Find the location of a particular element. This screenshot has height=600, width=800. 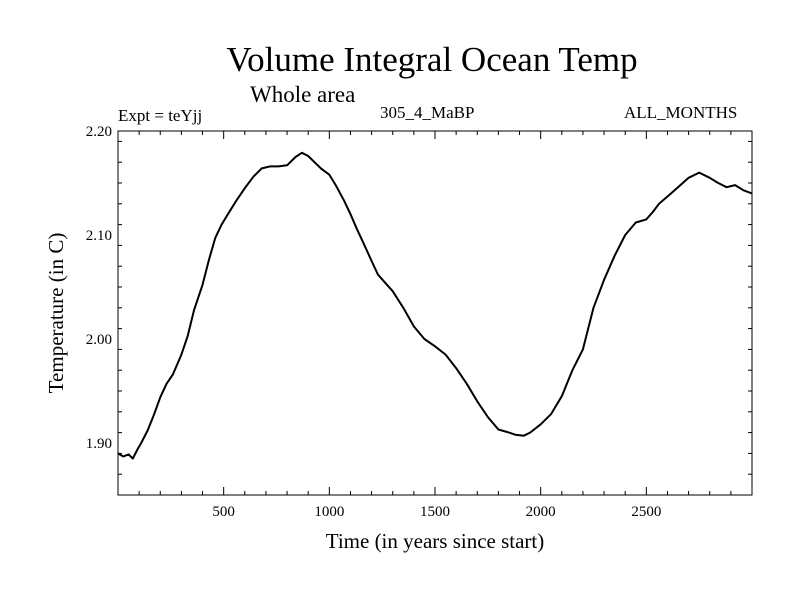

y-tick-label: 2.10 is located at coordinates (99, 236).